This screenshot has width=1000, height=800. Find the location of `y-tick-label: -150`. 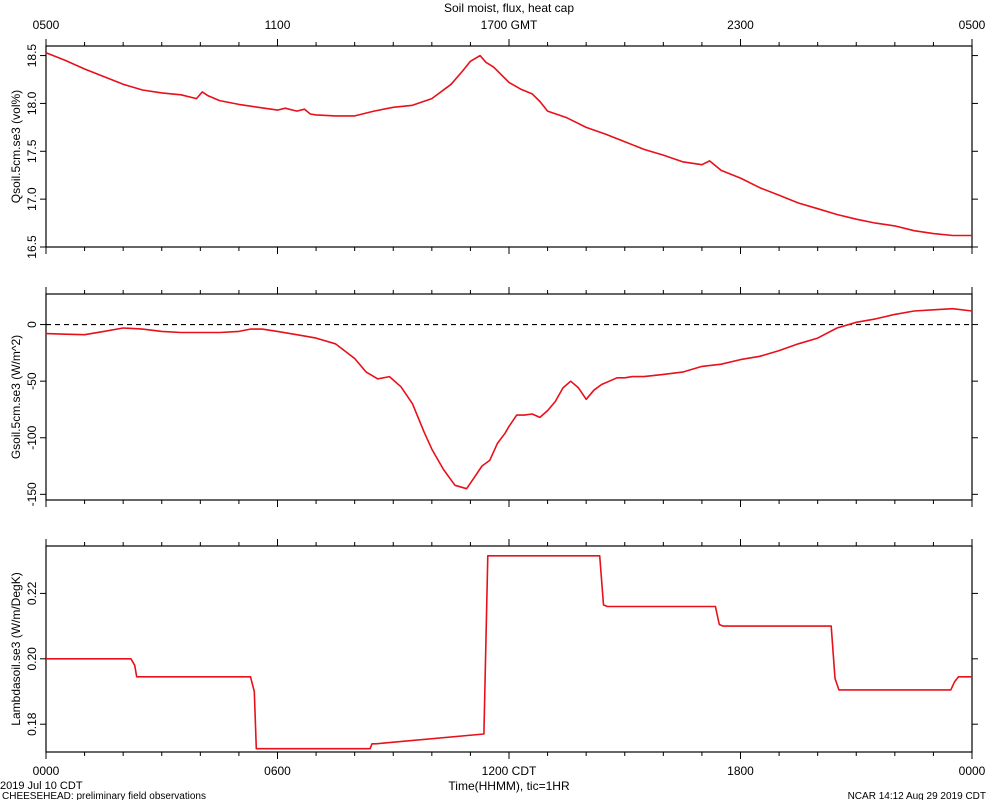

y-tick-label: -150 is located at coordinates (32, 494).